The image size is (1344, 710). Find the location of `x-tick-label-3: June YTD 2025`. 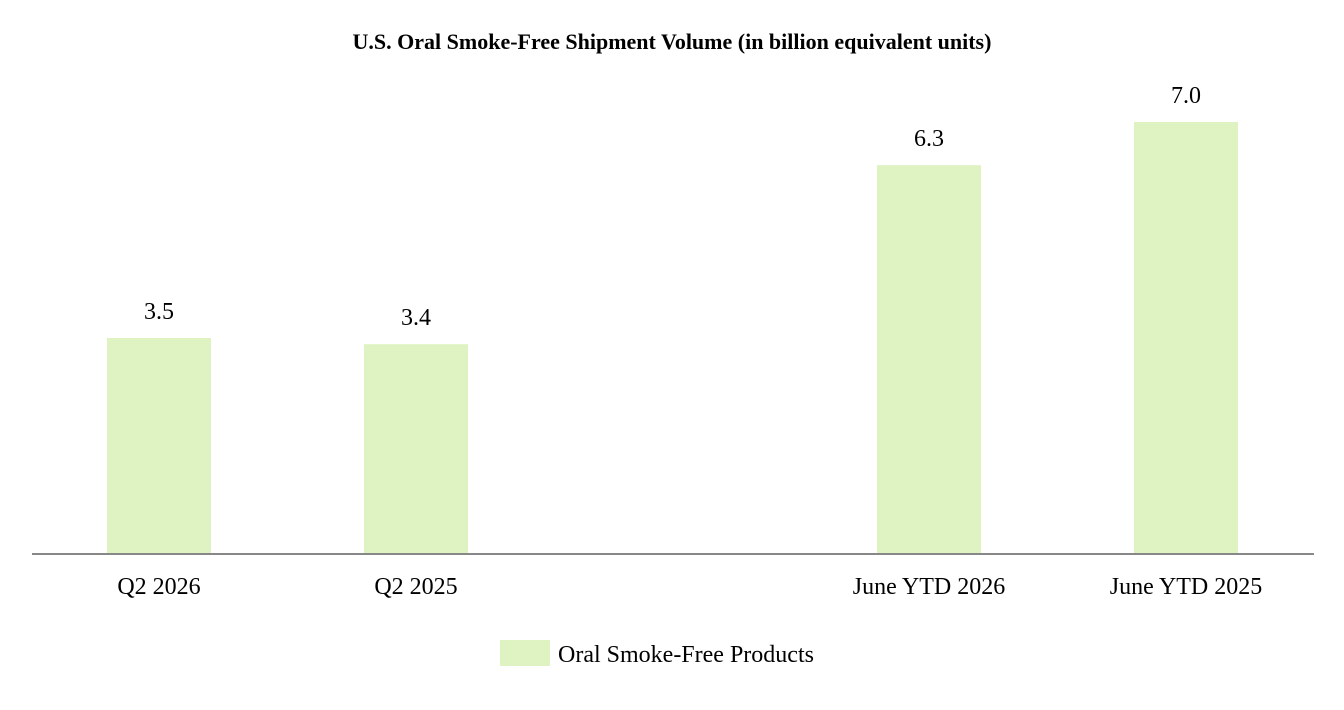

x-tick-label-3: June YTD 2025 is located at coordinates (1186, 587).